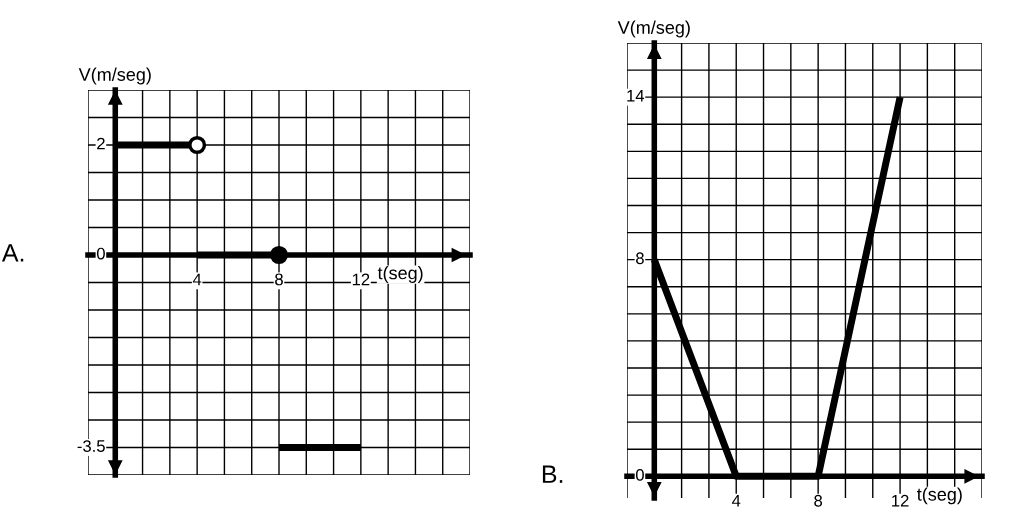 This screenshot has width=1016, height=518. What do you see at coordinates (640, 258) in the screenshot?
I see `y-tick-label: 8` at bounding box center [640, 258].